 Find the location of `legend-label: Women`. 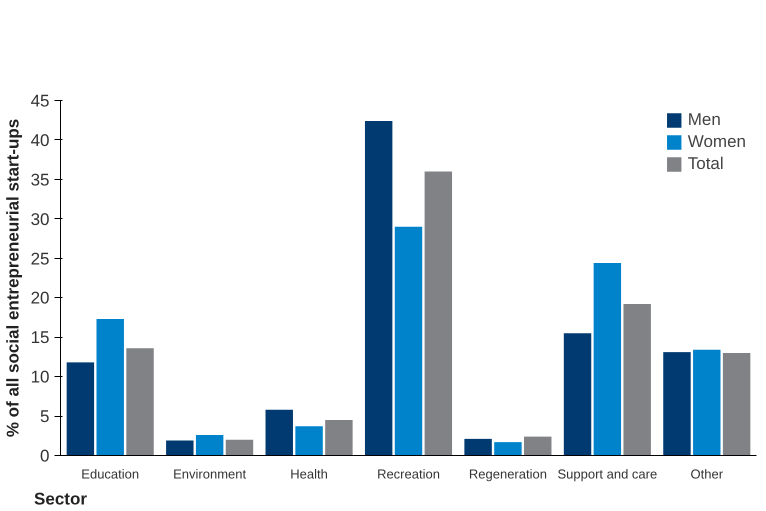

legend-label: Women is located at coordinates (717, 142).